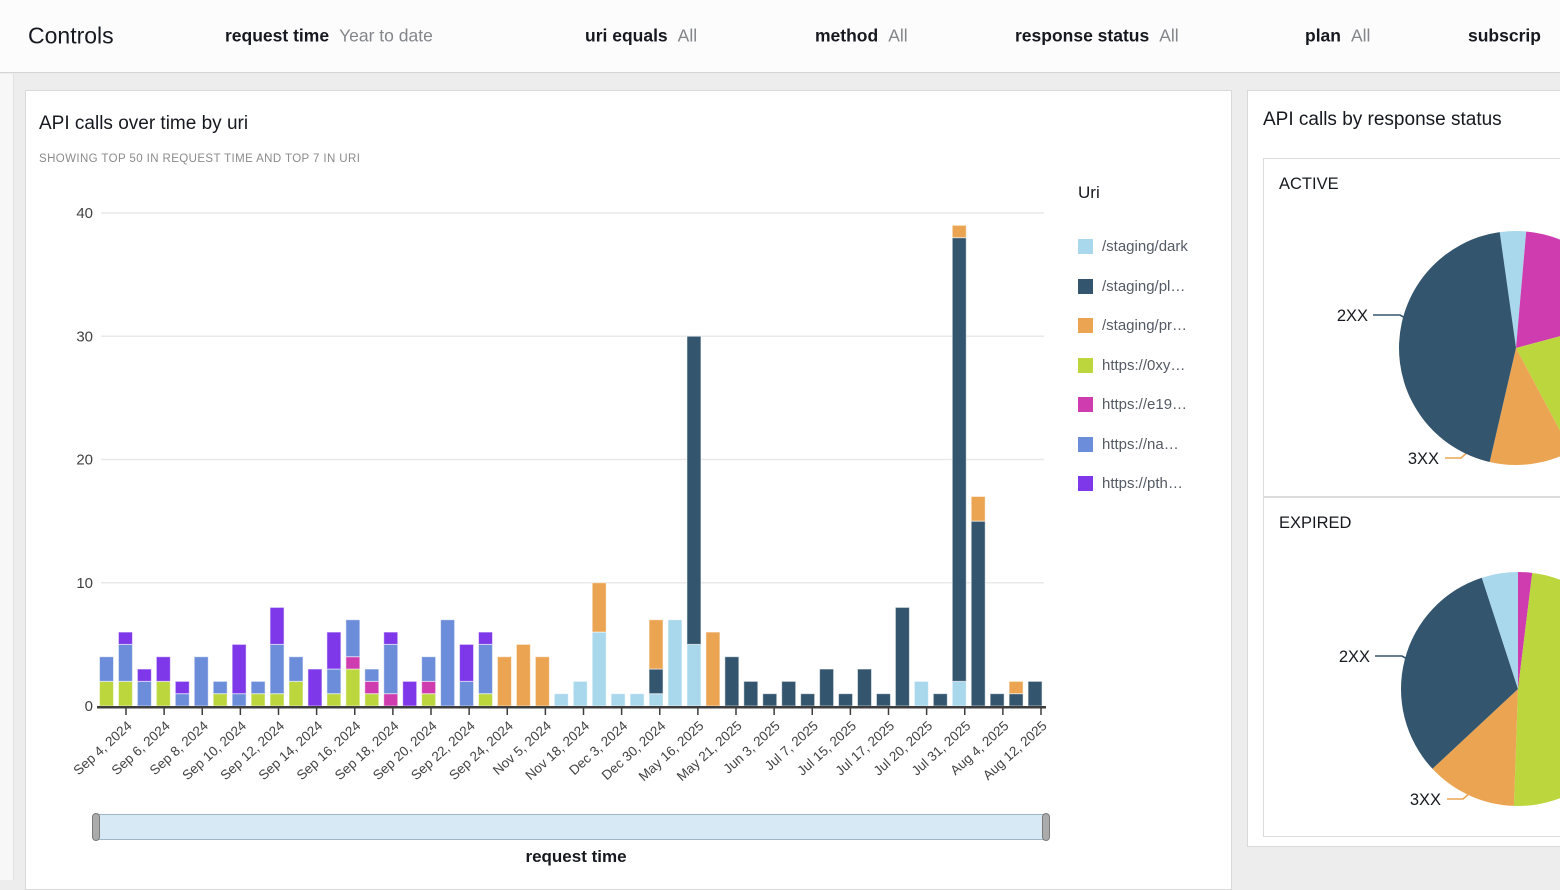 The height and width of the screenshot is (890, 1560). Describe the element at coordinates (96, 827) in the screenshot. I see `slider-handle-left` at that location.